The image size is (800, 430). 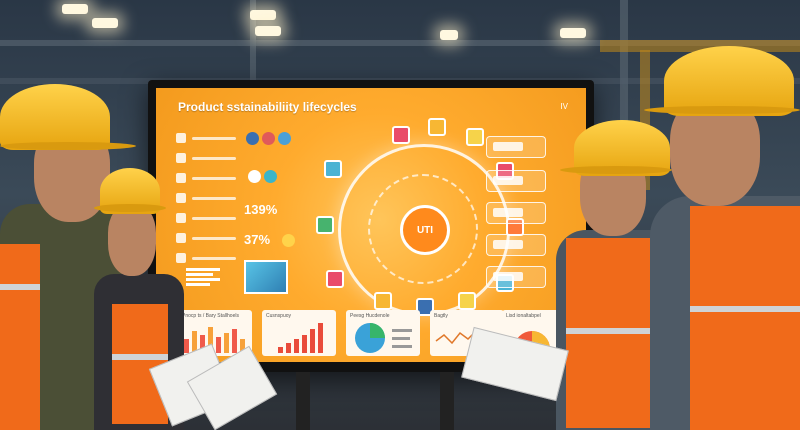 I want to click on crane-column, so click(x=645, y=120).